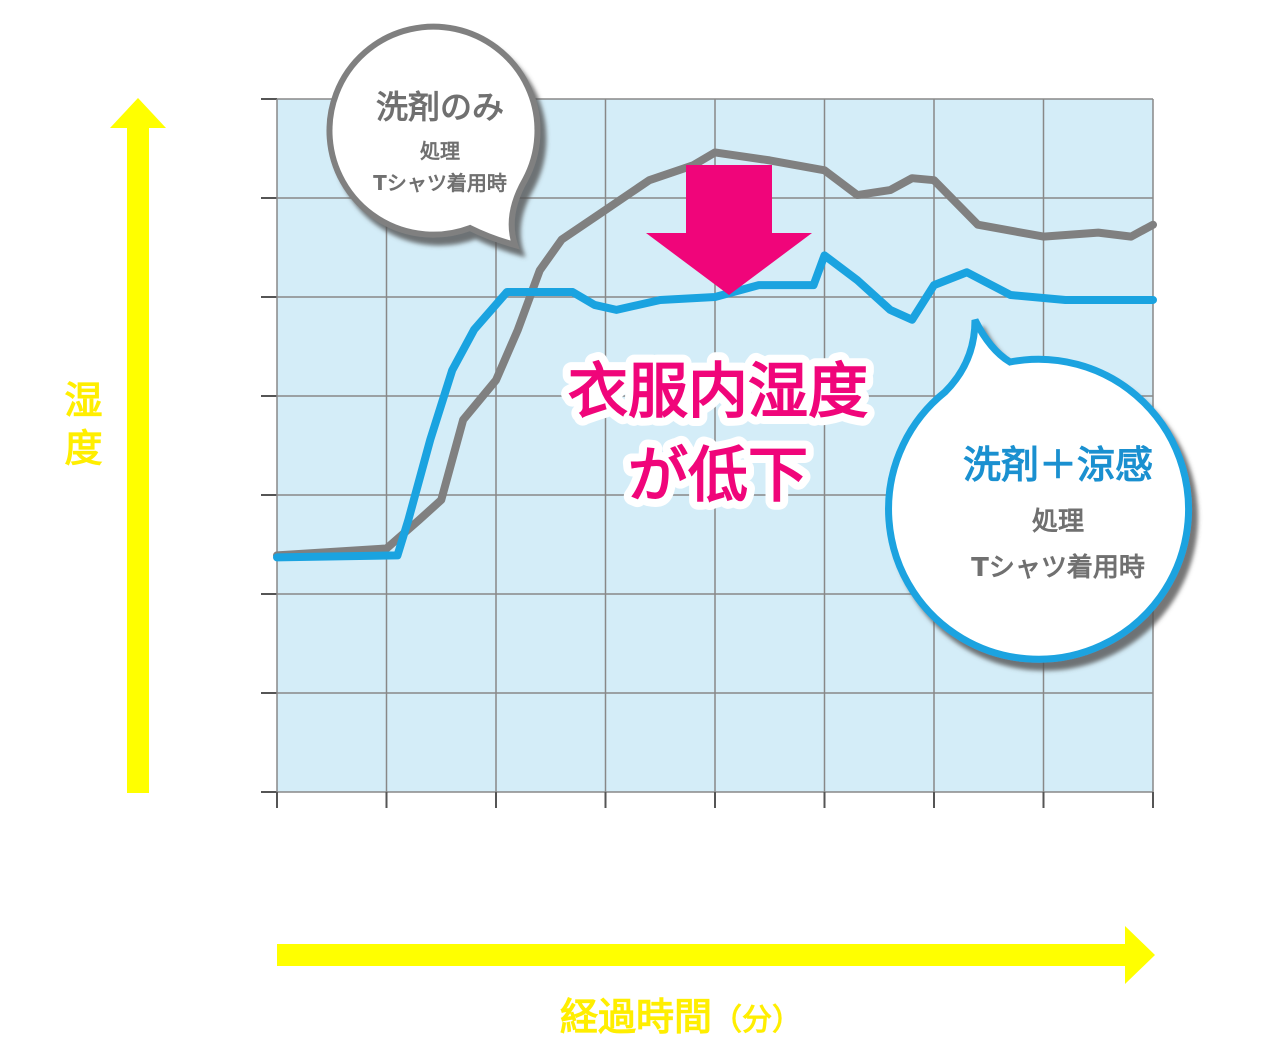 The width and height of the screenshot is (1280, 1050). What do you see at coordinates (80, 428) in the screenshot?
I see `y-label: 湿度` at bounding box center [80, 428].